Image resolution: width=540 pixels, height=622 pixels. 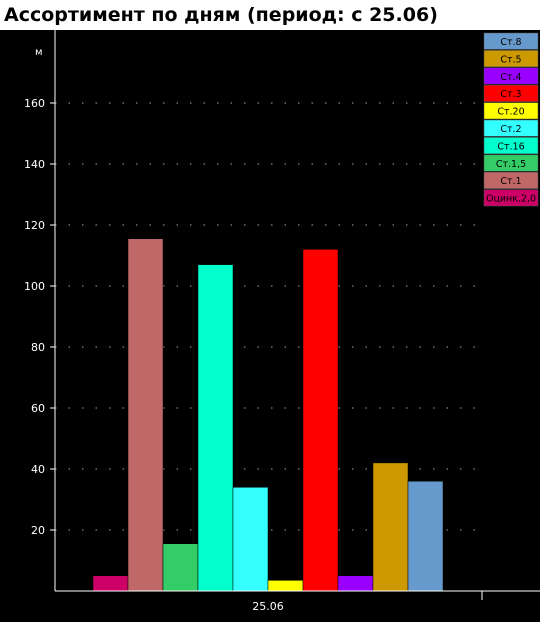 I want to click on y-tick-label: 60, so click(x=38, y=408).